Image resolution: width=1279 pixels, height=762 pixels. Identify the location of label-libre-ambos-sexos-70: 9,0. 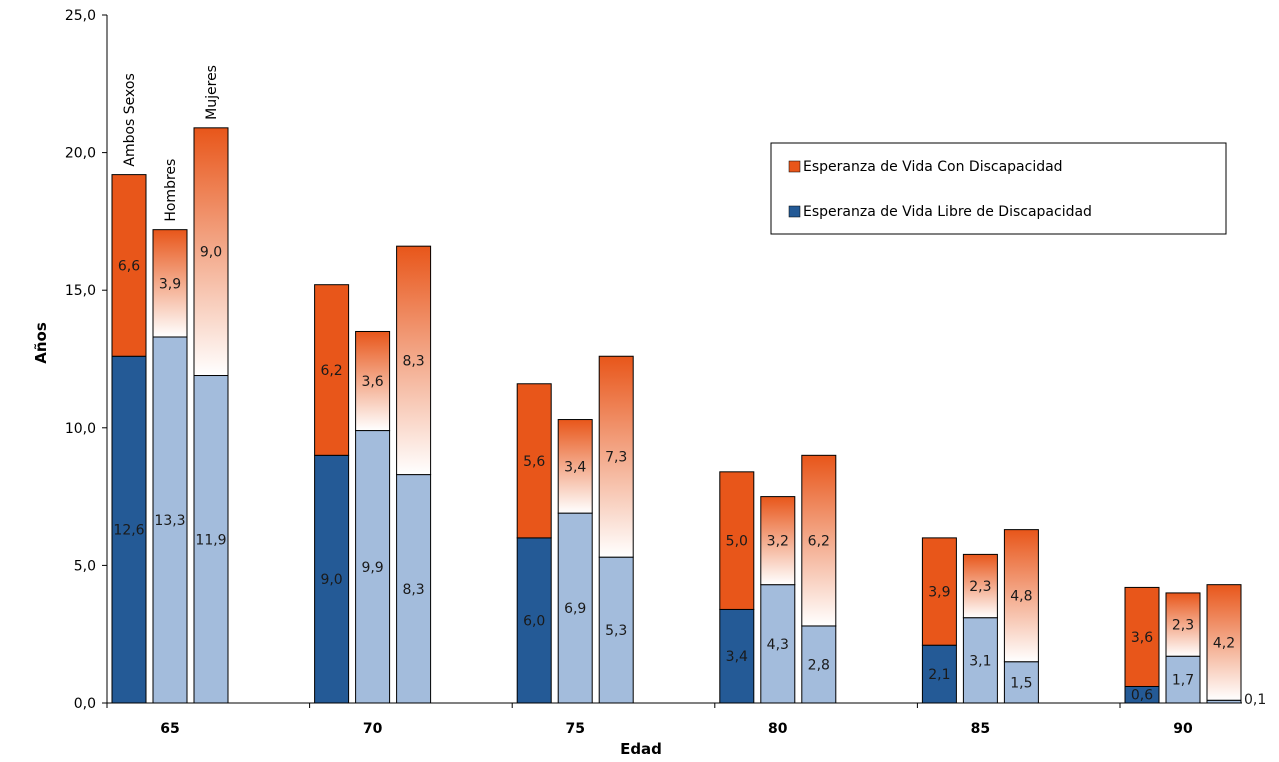
(331, 580).